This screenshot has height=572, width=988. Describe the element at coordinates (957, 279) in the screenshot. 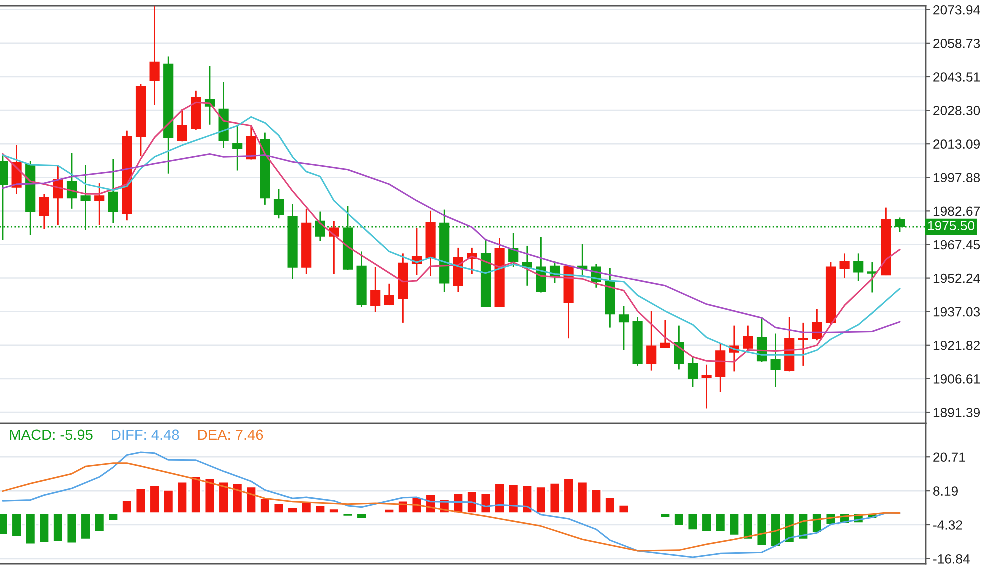

I see `y-tick-label: 1952.24` at that location.